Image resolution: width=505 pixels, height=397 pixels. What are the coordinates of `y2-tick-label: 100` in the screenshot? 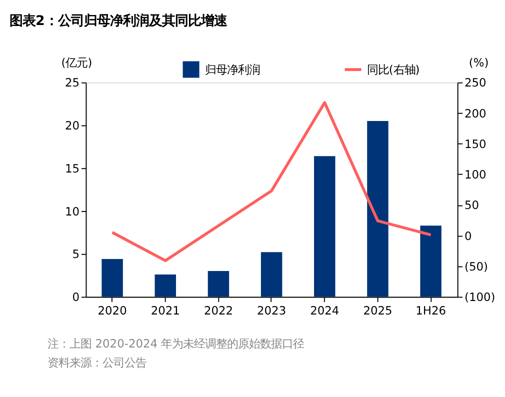 It's located at (475, 175).